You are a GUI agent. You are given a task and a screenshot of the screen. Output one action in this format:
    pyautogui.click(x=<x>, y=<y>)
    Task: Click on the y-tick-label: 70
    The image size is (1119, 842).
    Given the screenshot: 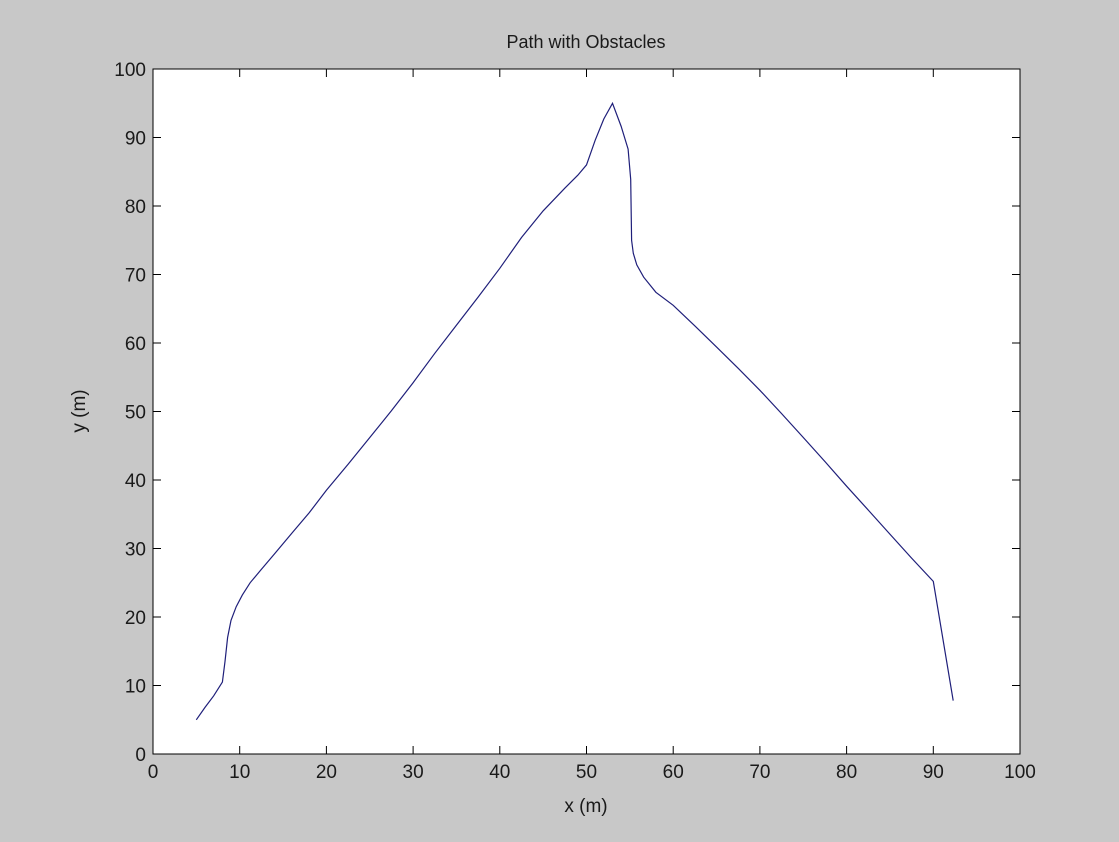 What is the action you would take?
    pyautogui.click(x=135, y=276)
    